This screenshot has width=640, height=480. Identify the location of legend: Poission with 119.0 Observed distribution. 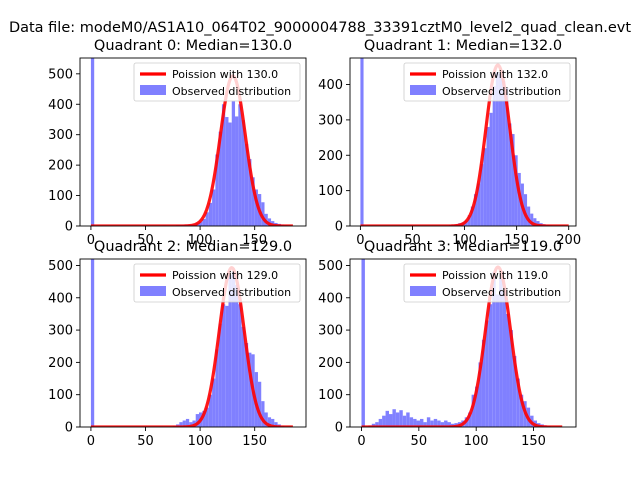
(487, 283).